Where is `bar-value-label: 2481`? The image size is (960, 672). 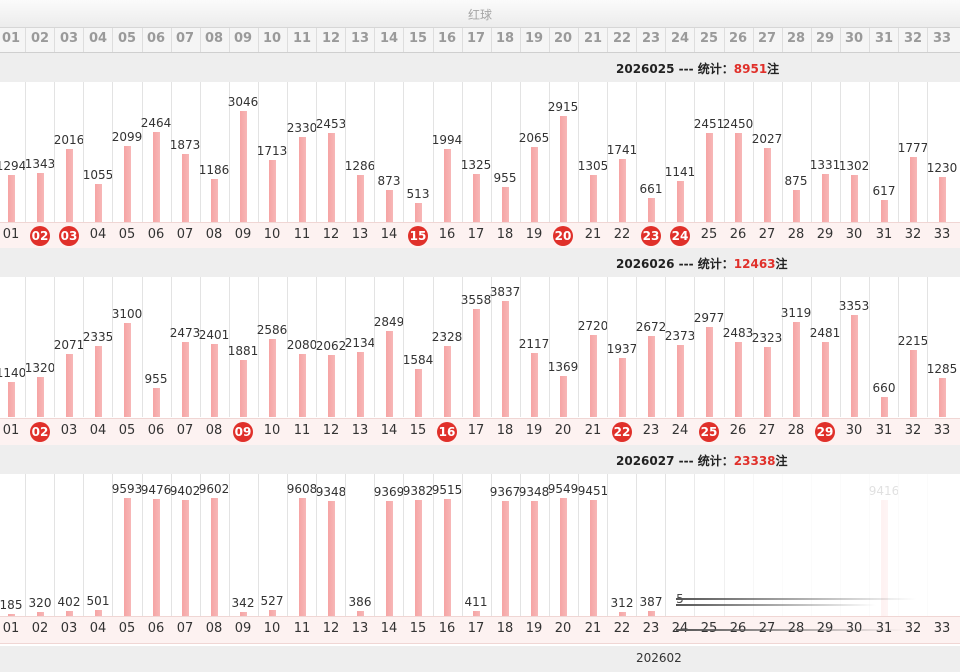 bar-value-label: 2481 is located at coordinates (825, 333).